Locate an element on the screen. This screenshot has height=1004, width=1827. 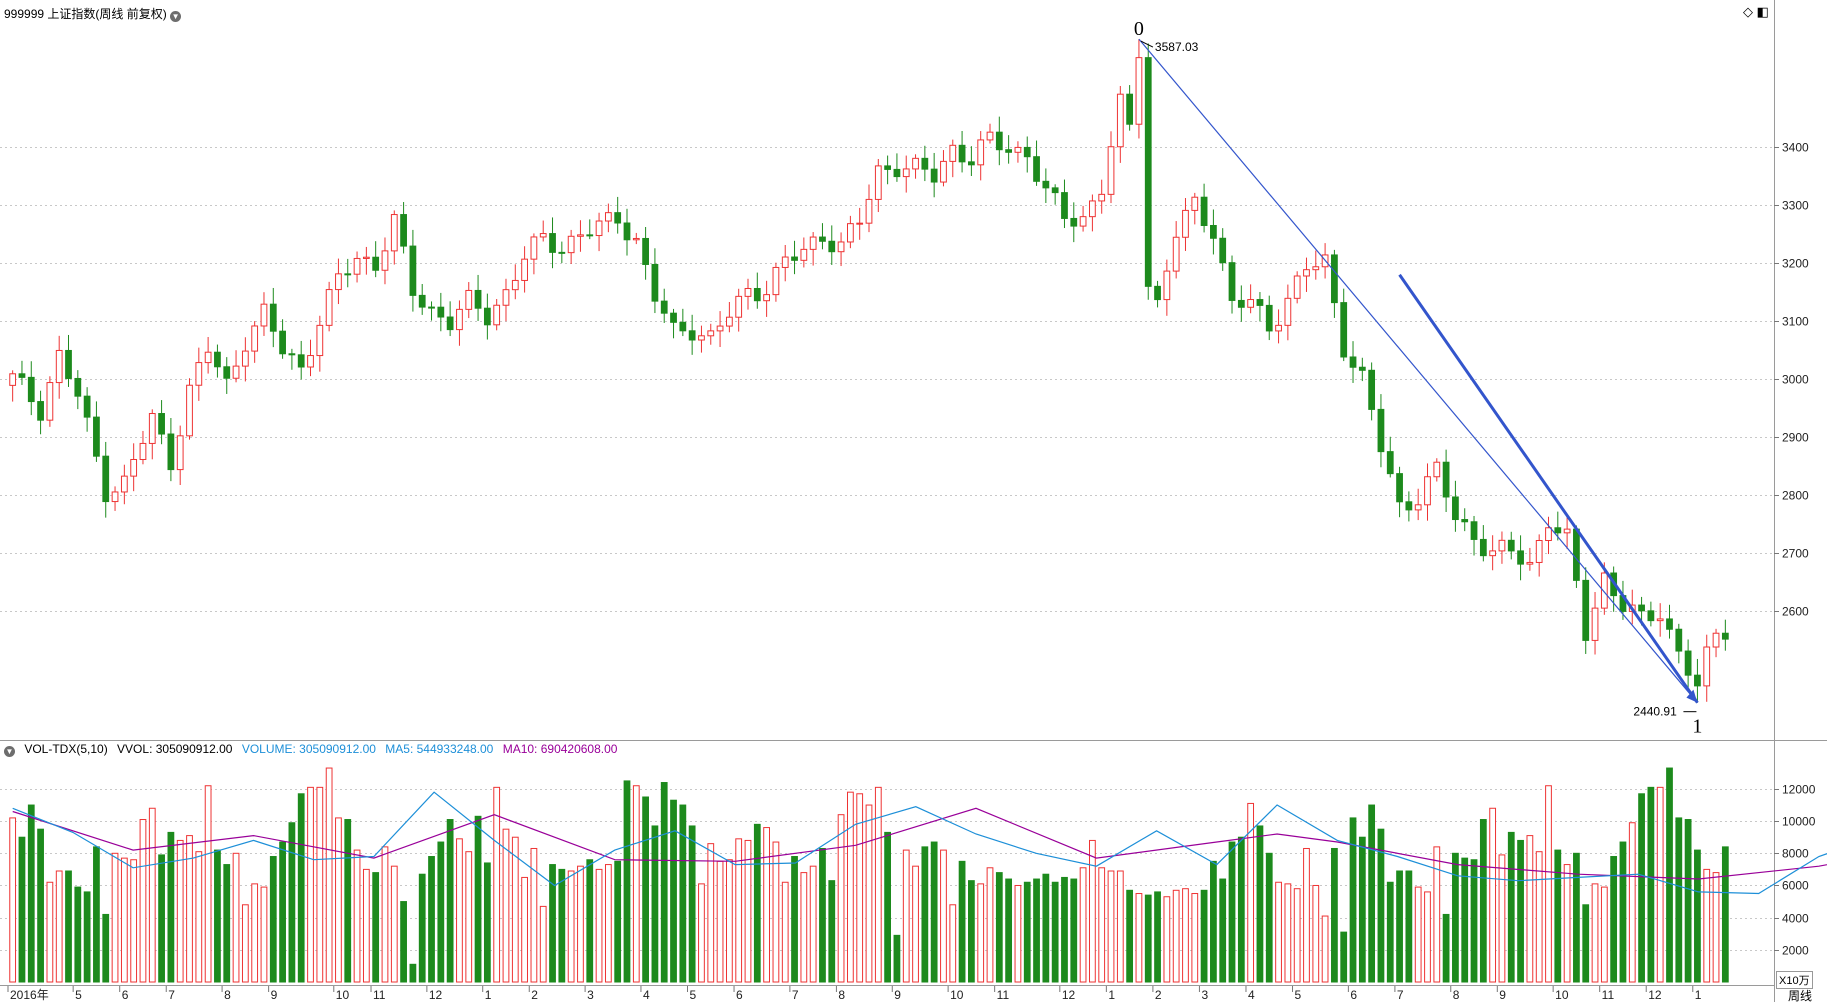
volume-value: VOLUME: 305090912.00 is located at coordinates (308, 749).